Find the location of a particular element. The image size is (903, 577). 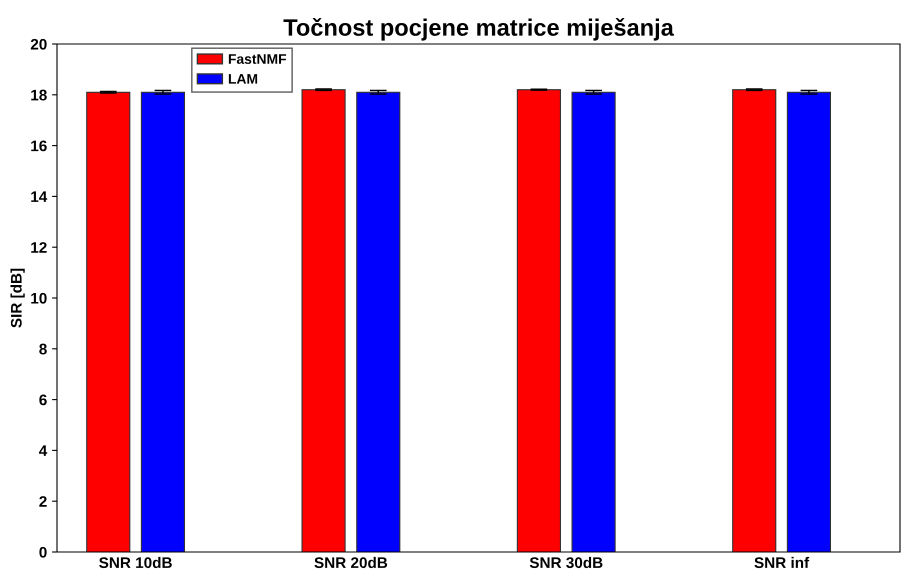

y-tick-label: 6 is located at coordinates (43, 400).